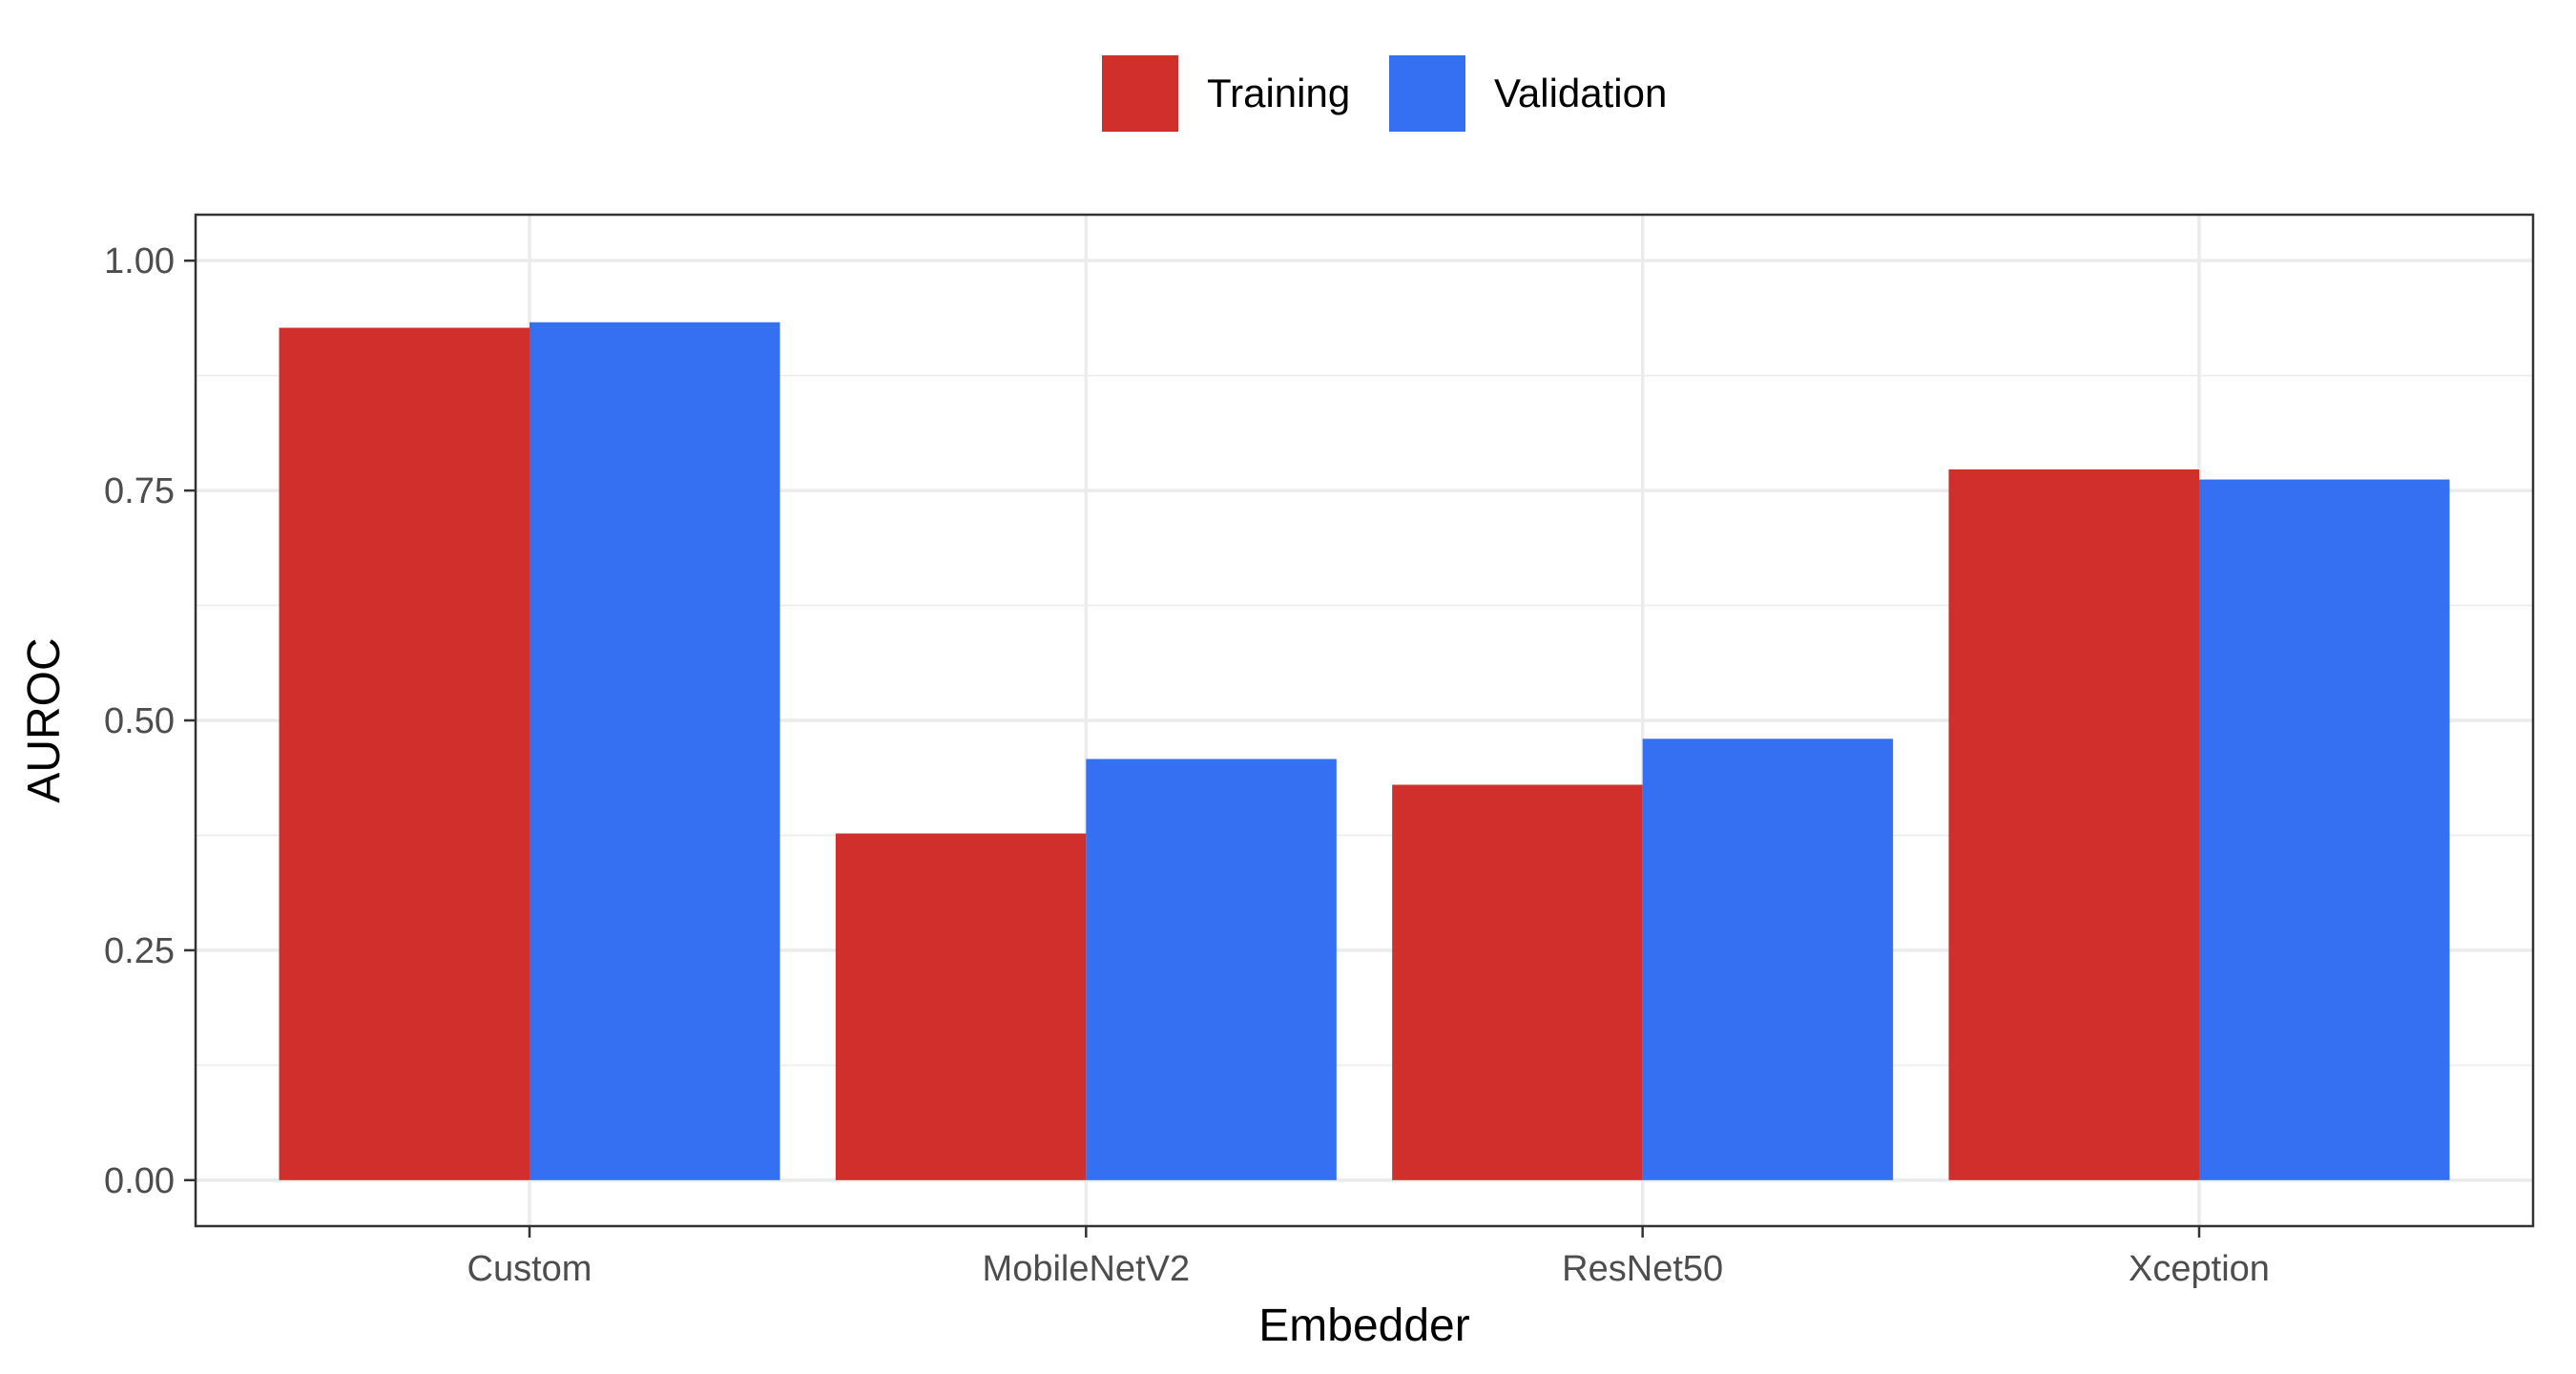 This screenshot has height=1374, width=2576. What do you see at coordinates (139, 721) in the screenshot?
I see `y-tick-label: 0.50` at bounding box center [139, 721].